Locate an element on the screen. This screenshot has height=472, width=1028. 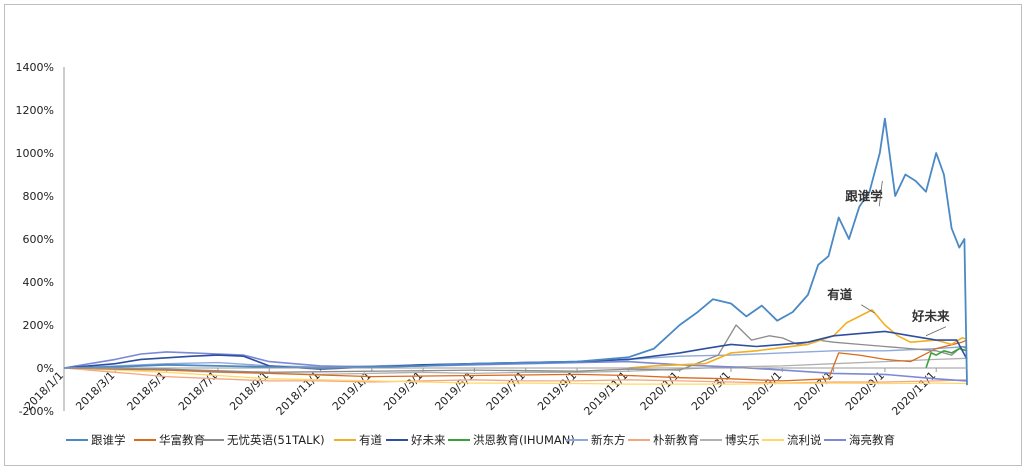
x-tick-label: 2020/9/1 is located at coordinates (865, 391).